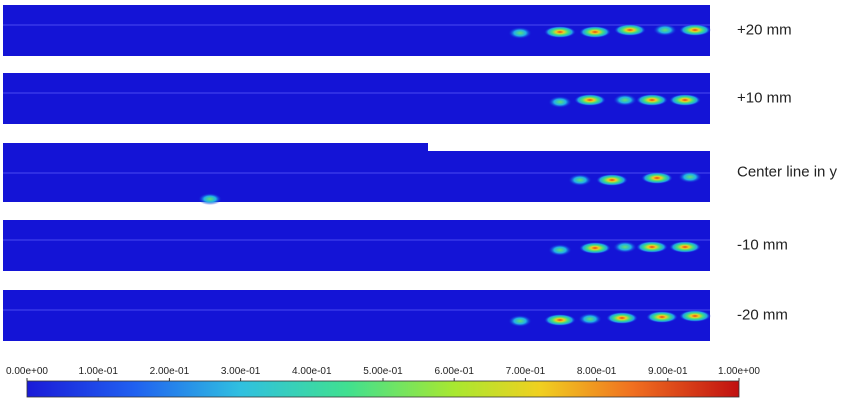  What do you see at coordinates (526, 371) in the screenshot?
I see `colorbar-tick-label: 7.00e-01` at bounding box center [526, 371].